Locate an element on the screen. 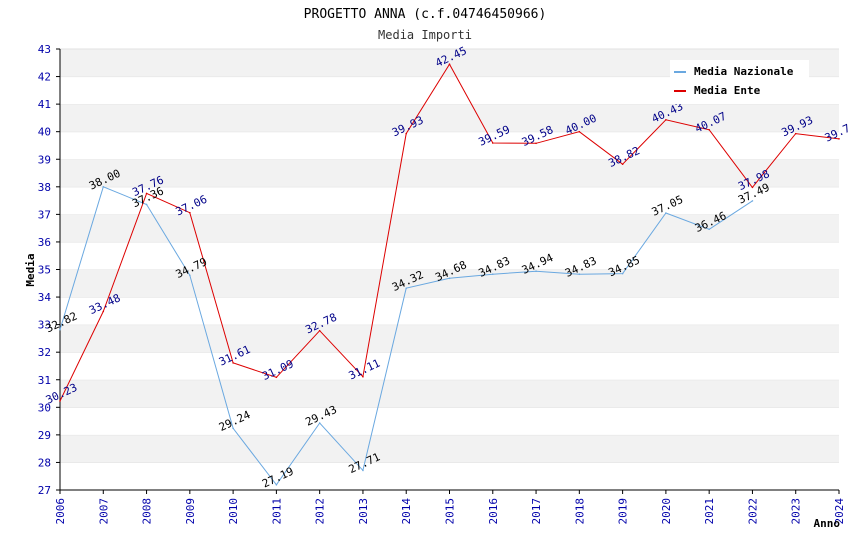  x-tick-label: 2018 is located at coordinates (579, 511).